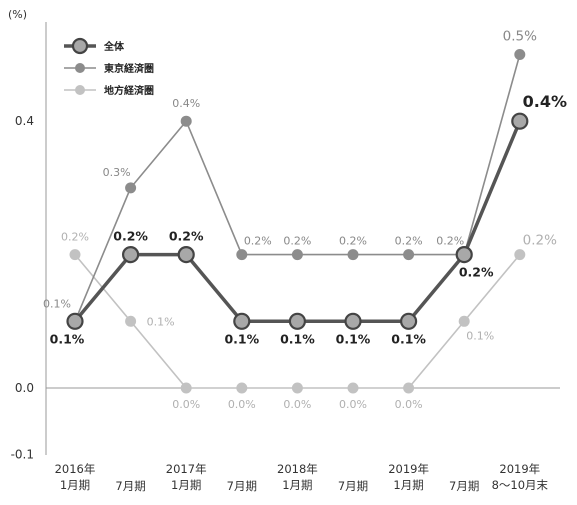 This screenshot has height=505, width=577. What do you see at coordinates (114, 46) in the screenshot?
I see `legend-label: 全体` at bounding box center [114, 46].